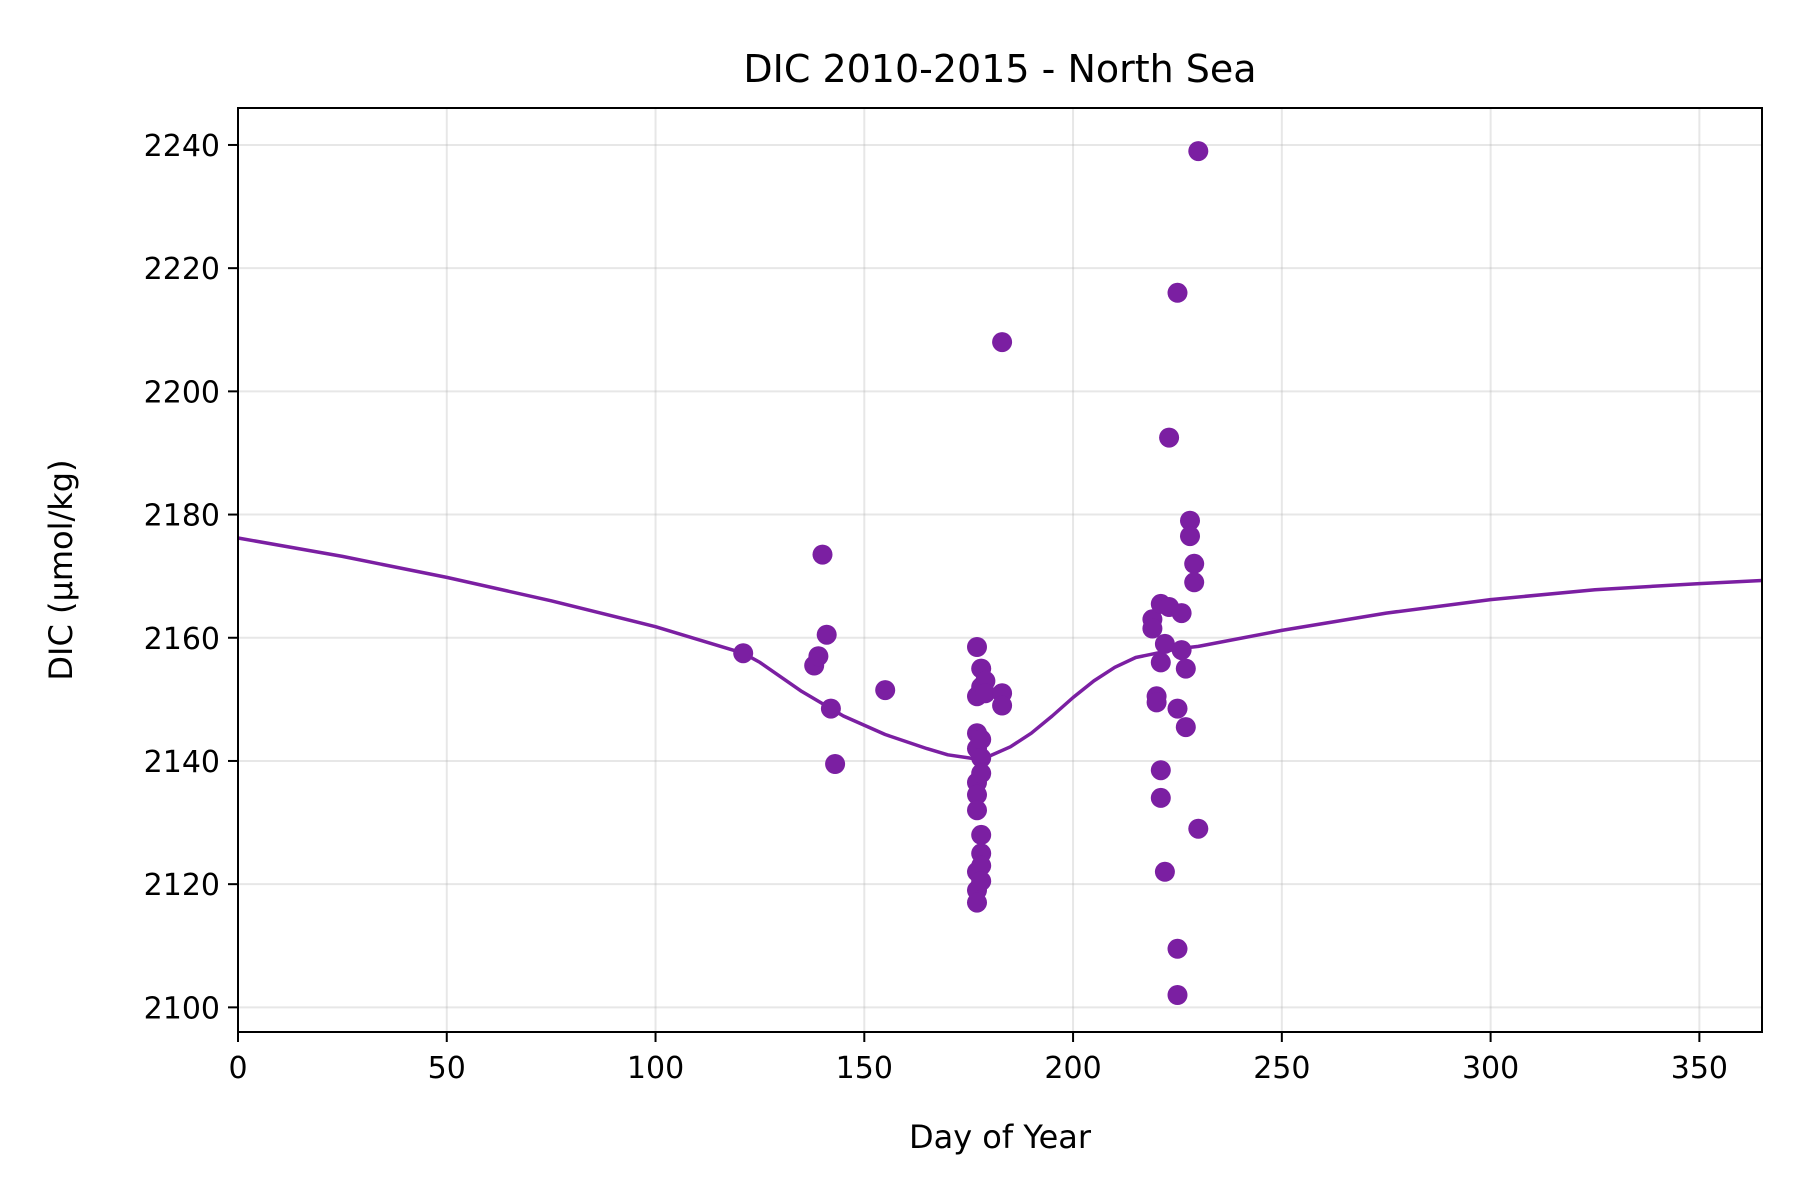 The width and height of the screenshot is (1800, 1200). I want to click on x-tick-label: 150, so click(864, 1068).